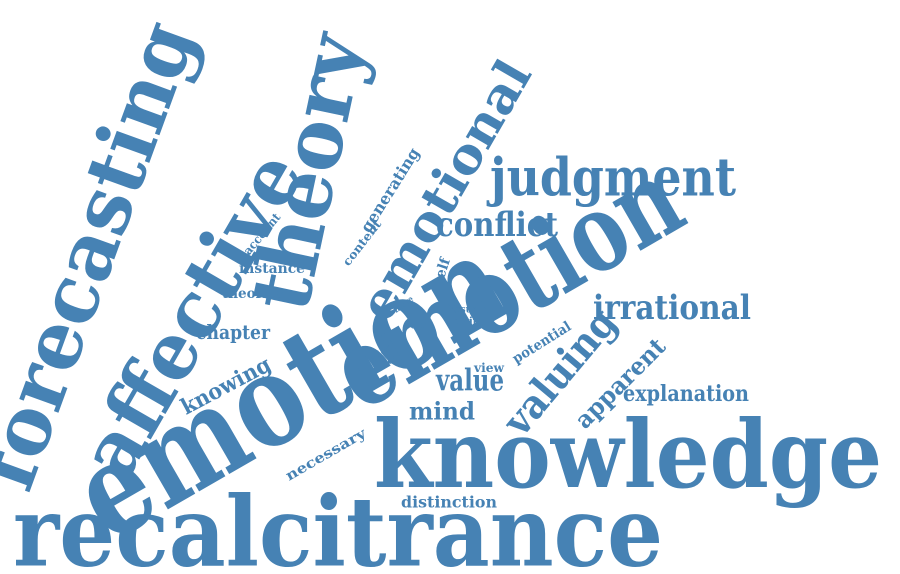 Image resolution: width=900 pixels, height=574 pixels. I want to click on word-chapter: chapter, so click(233, 332).